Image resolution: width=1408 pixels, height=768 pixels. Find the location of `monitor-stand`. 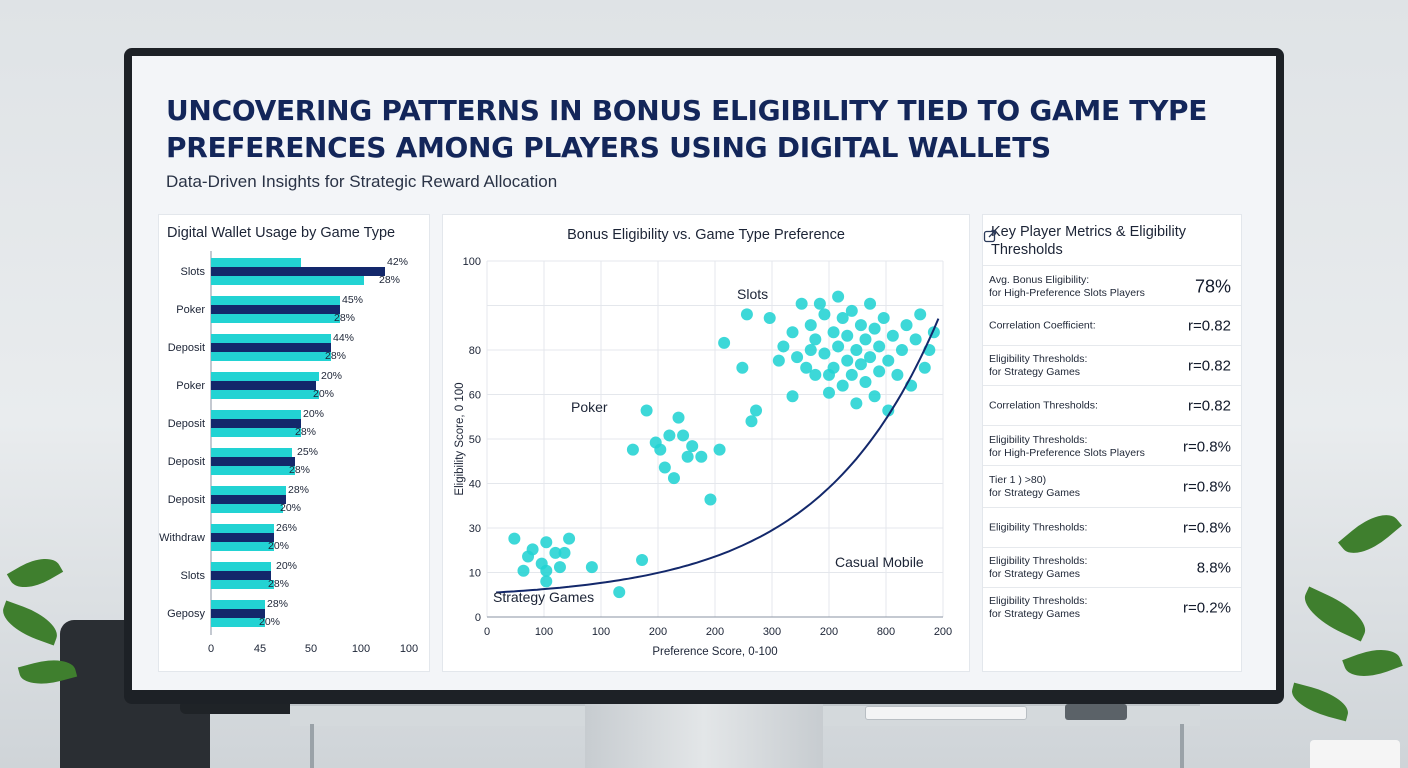

monitor-stand is located at coordinates (704, 734).